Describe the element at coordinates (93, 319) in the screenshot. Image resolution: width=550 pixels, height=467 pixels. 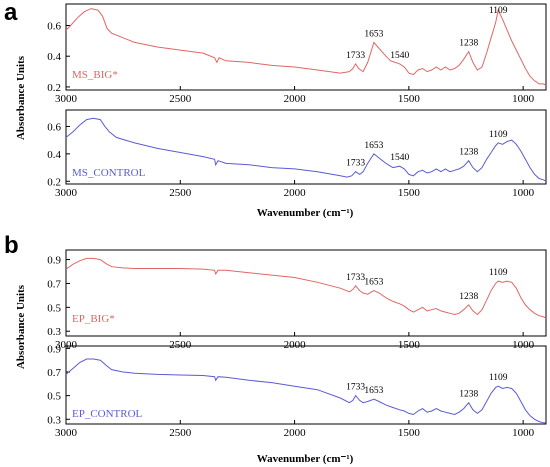
I see `series-label: EP_BIG*` at that location.